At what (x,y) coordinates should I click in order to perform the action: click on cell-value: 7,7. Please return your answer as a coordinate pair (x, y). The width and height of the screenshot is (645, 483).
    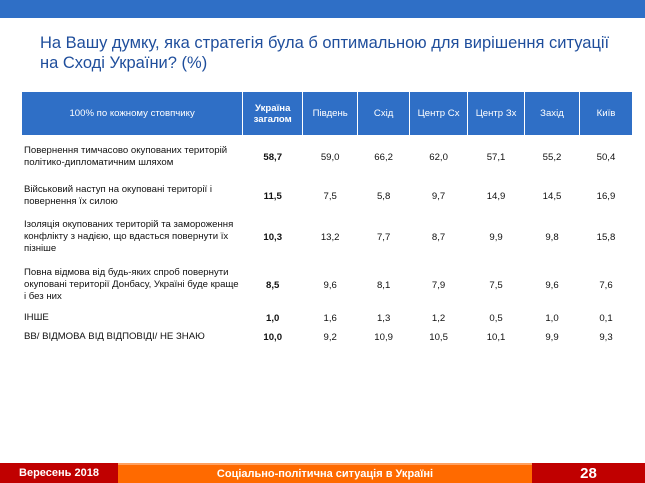
    Looking at the image, I should click on (383, 237).